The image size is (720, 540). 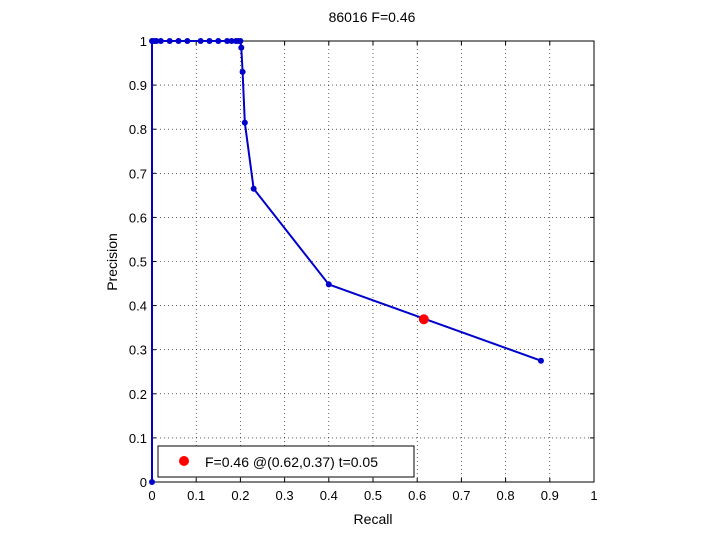 I want to click on x-tick-label: 0.3, so click(x=285, y=495).